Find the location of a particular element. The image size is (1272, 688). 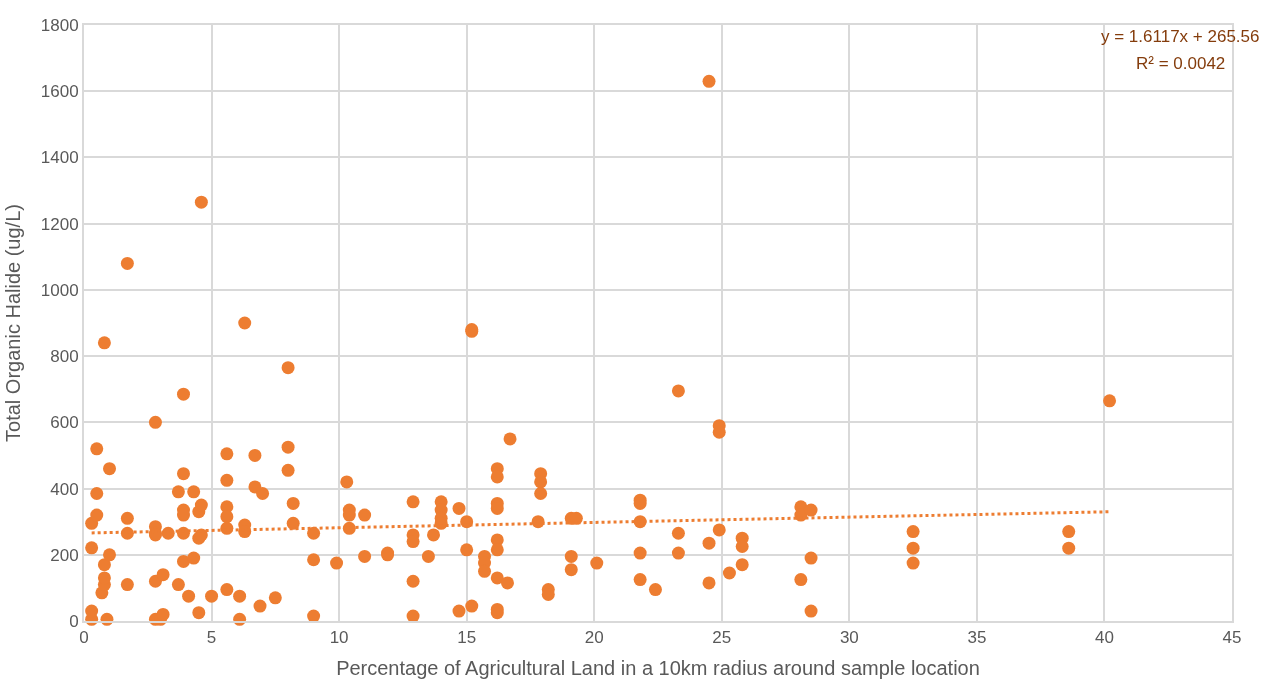

x-tick-label: 25 is located at coordinates (722, 638).